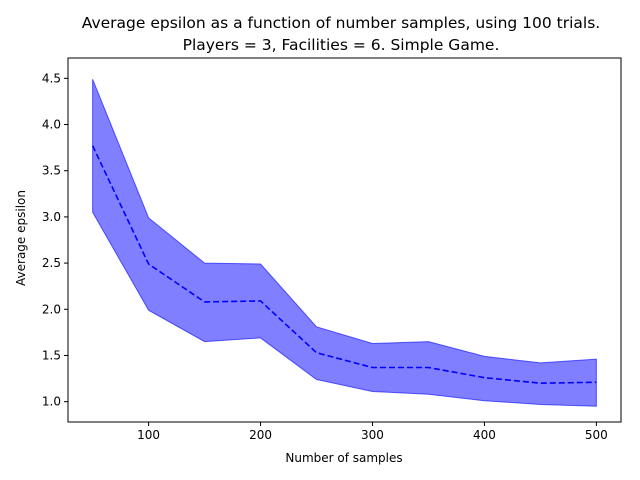  What do you see at coordinates (51, 309) in the screenshot?
I see `y-tick-label: 2.0` at bounding box center [51, 309].